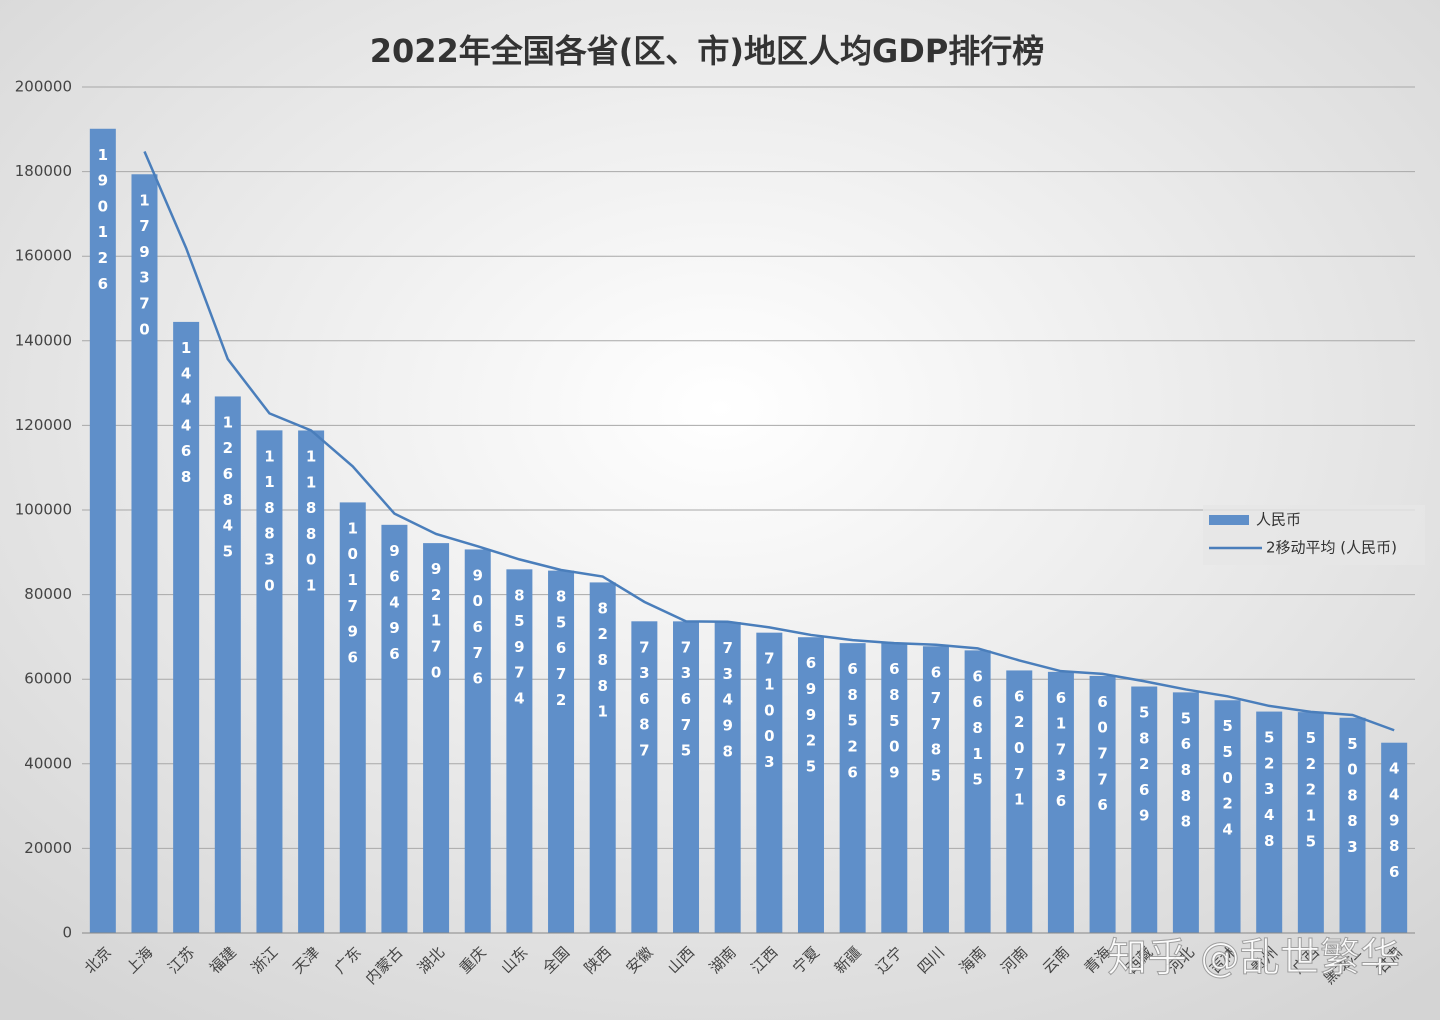 This screenshot has height=1024, width=1440. What do you see at coordinates (48, 848) in the screenshot?
I see `y-tick-label: 20000` at bounding box center [48, 848].